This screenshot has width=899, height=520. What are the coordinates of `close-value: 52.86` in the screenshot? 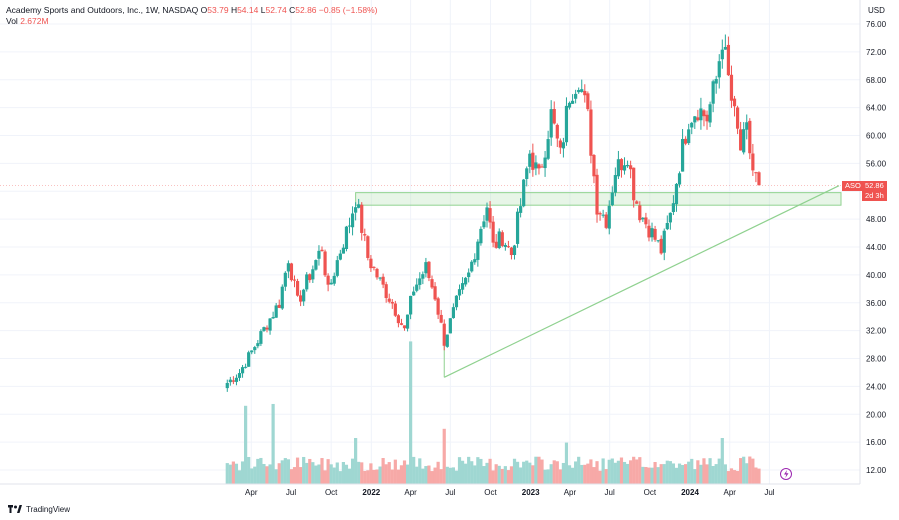 It's located at (306, 10).